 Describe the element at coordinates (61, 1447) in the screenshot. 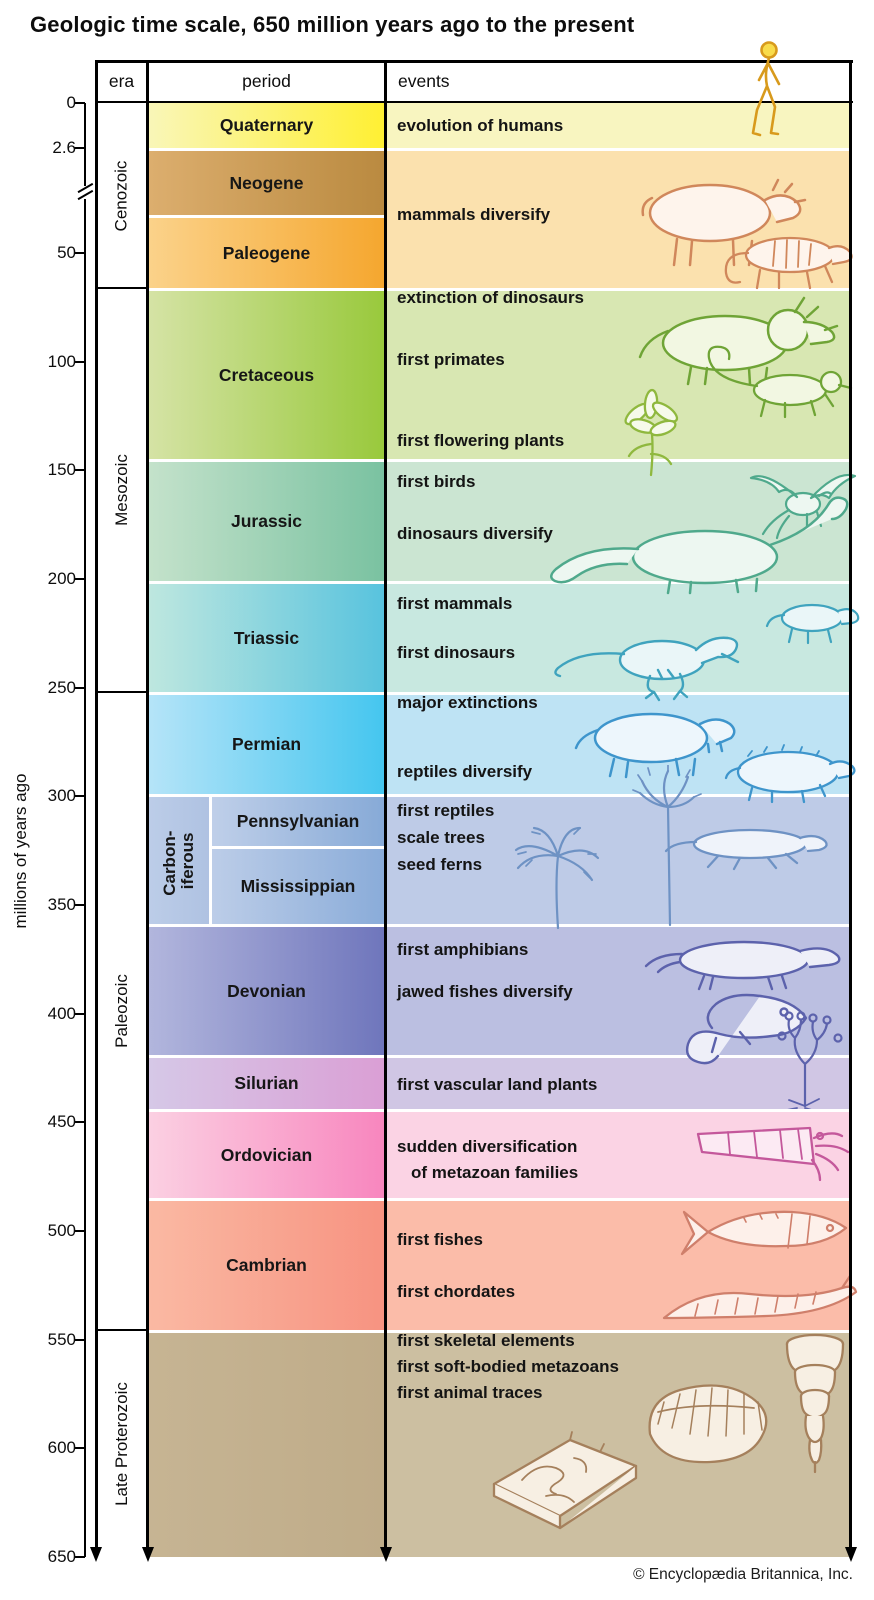

I see `axis-tick-label: 600` at that location.